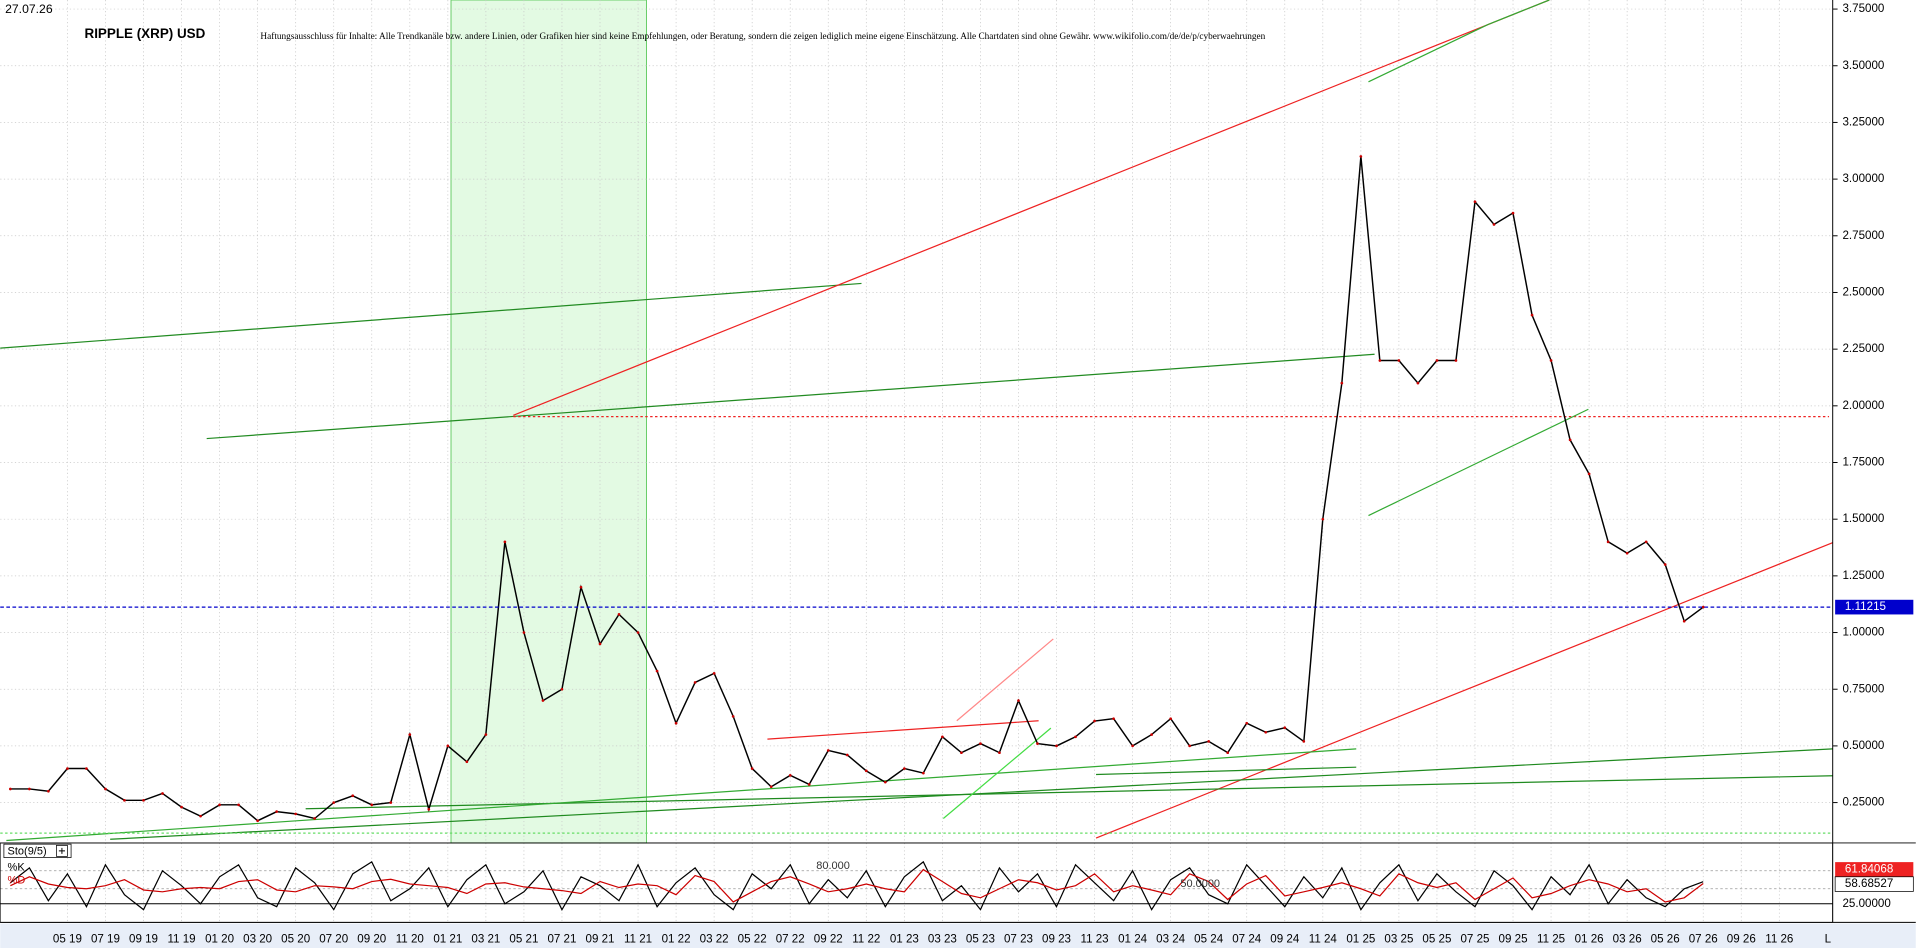 The width and height of the screenshot is (1916, 948). I want to click on x-tick-label: 09 21, so click(600, 939).